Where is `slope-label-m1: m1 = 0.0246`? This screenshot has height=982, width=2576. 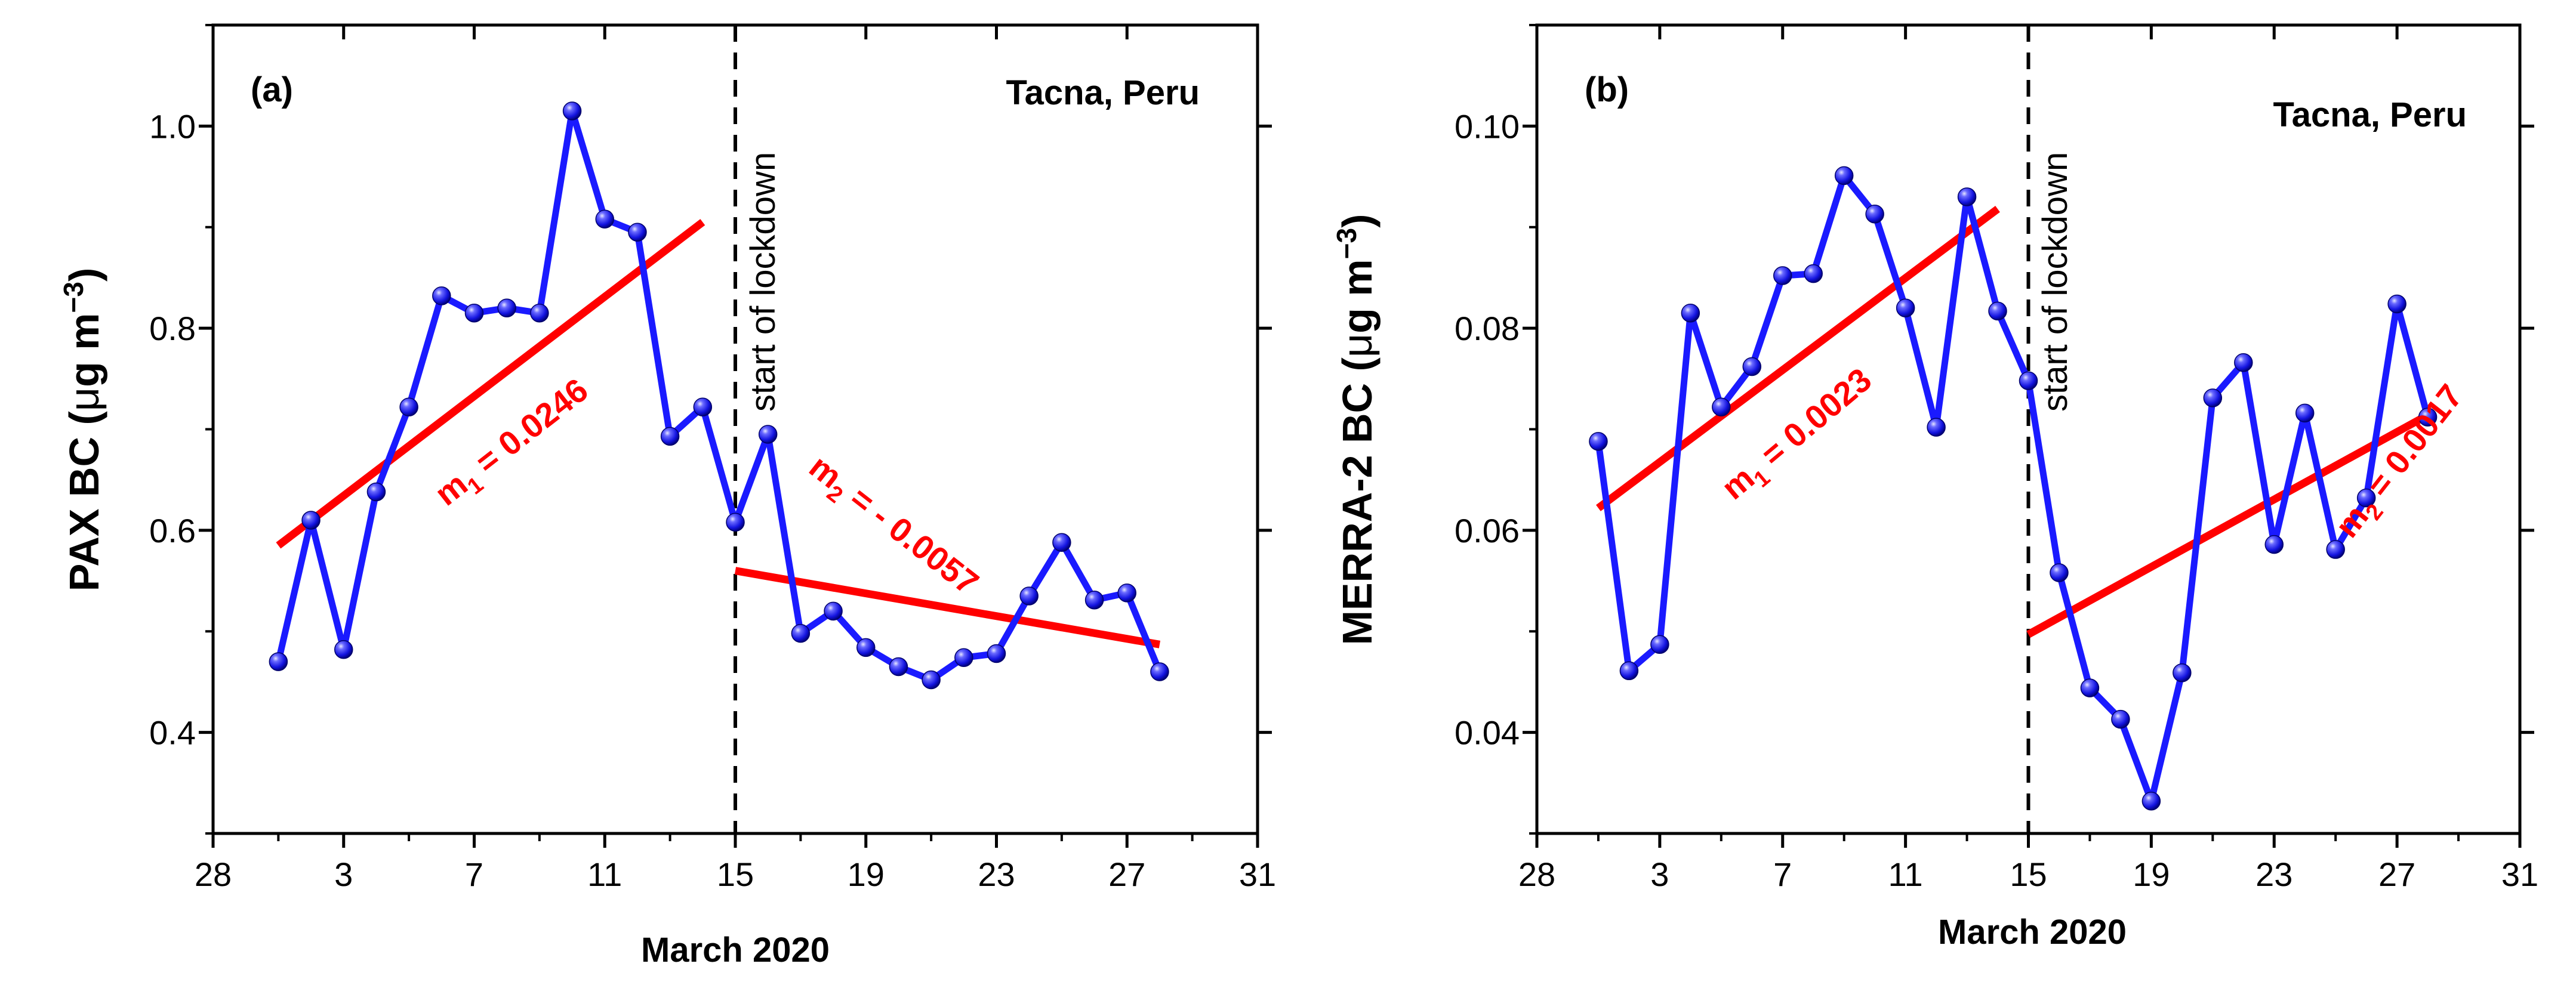
slope-label-m1: m1 = 0.0246 is located at coordinates (513, 444).